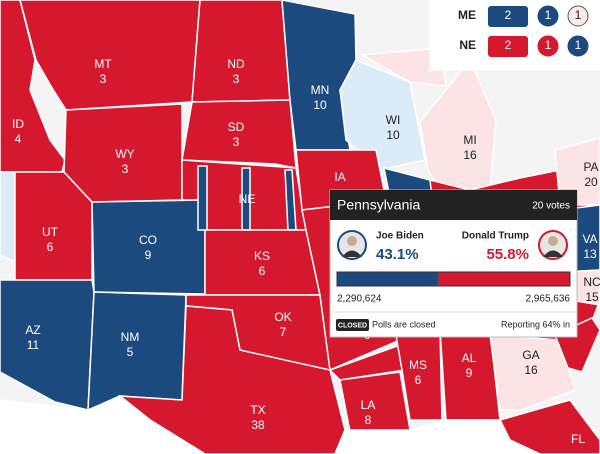 The height and width of the screenshot is (454, 600). What do you see at coordinates (320, 90) in the screenshot?
I see `state-abbr: MN` at bounding box center [320, 90].